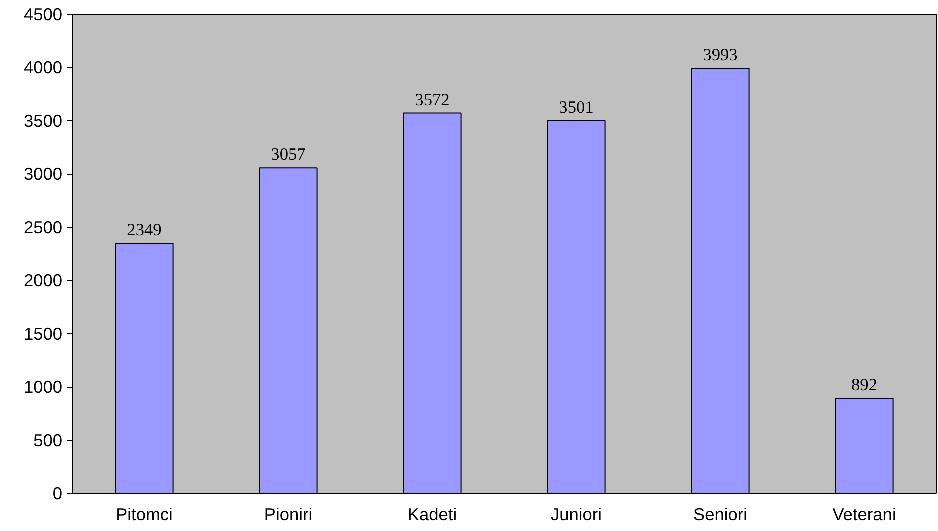 Image resolution: width=938 pixels, height=531 pixels. I want to click on y-tick-label: 2000, so click(43, 280).